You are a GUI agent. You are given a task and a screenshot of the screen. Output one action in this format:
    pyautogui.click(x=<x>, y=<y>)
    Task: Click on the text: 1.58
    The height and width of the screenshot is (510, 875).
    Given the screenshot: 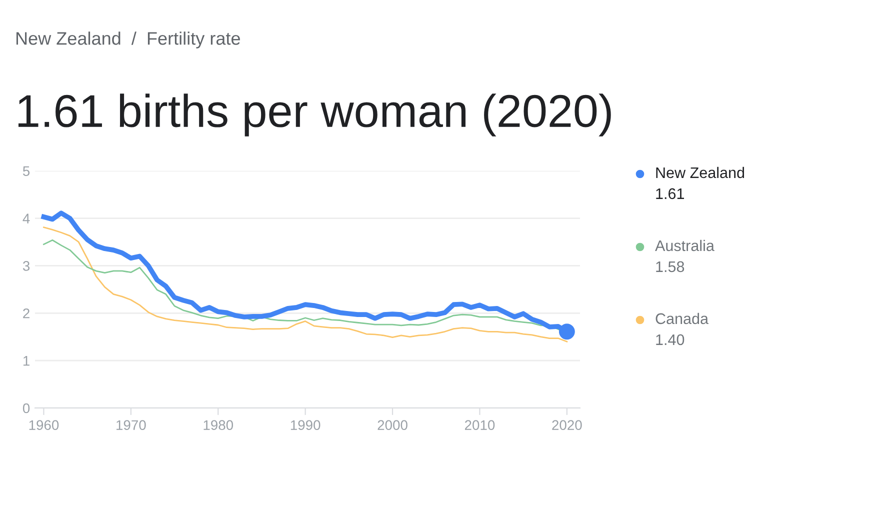 What is the action you would take?
    pyautogui.click(x=670, y=266)
    